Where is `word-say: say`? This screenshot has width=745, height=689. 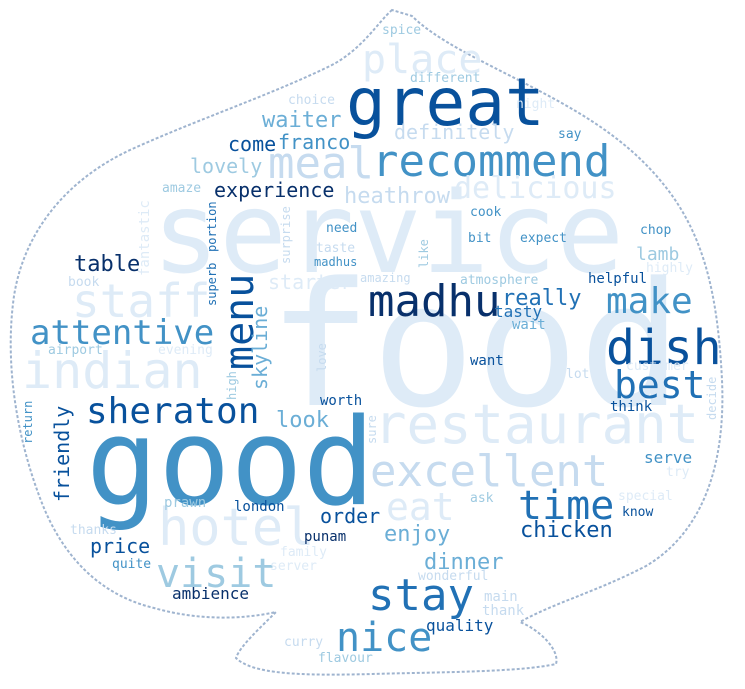 word-say: say is located at coordinates (570, 134).